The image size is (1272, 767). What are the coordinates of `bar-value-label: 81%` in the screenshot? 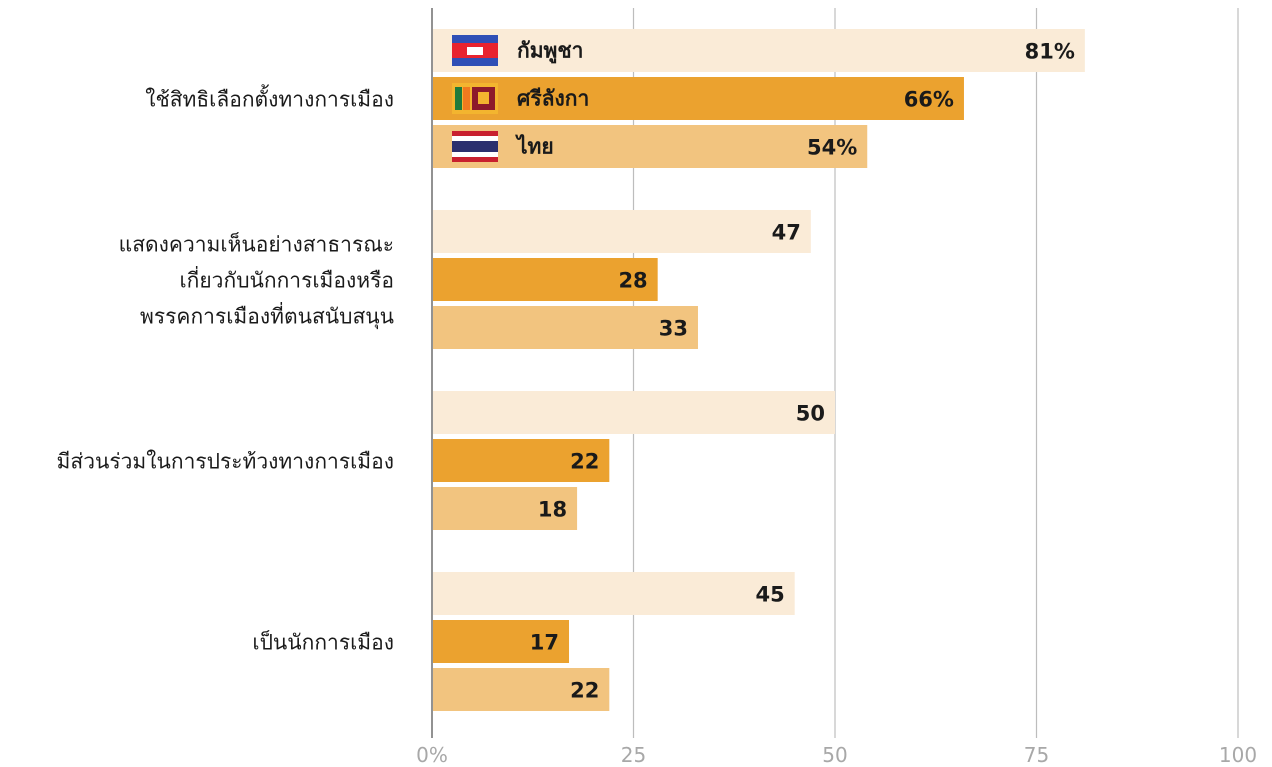 It's located at (1050, 52).